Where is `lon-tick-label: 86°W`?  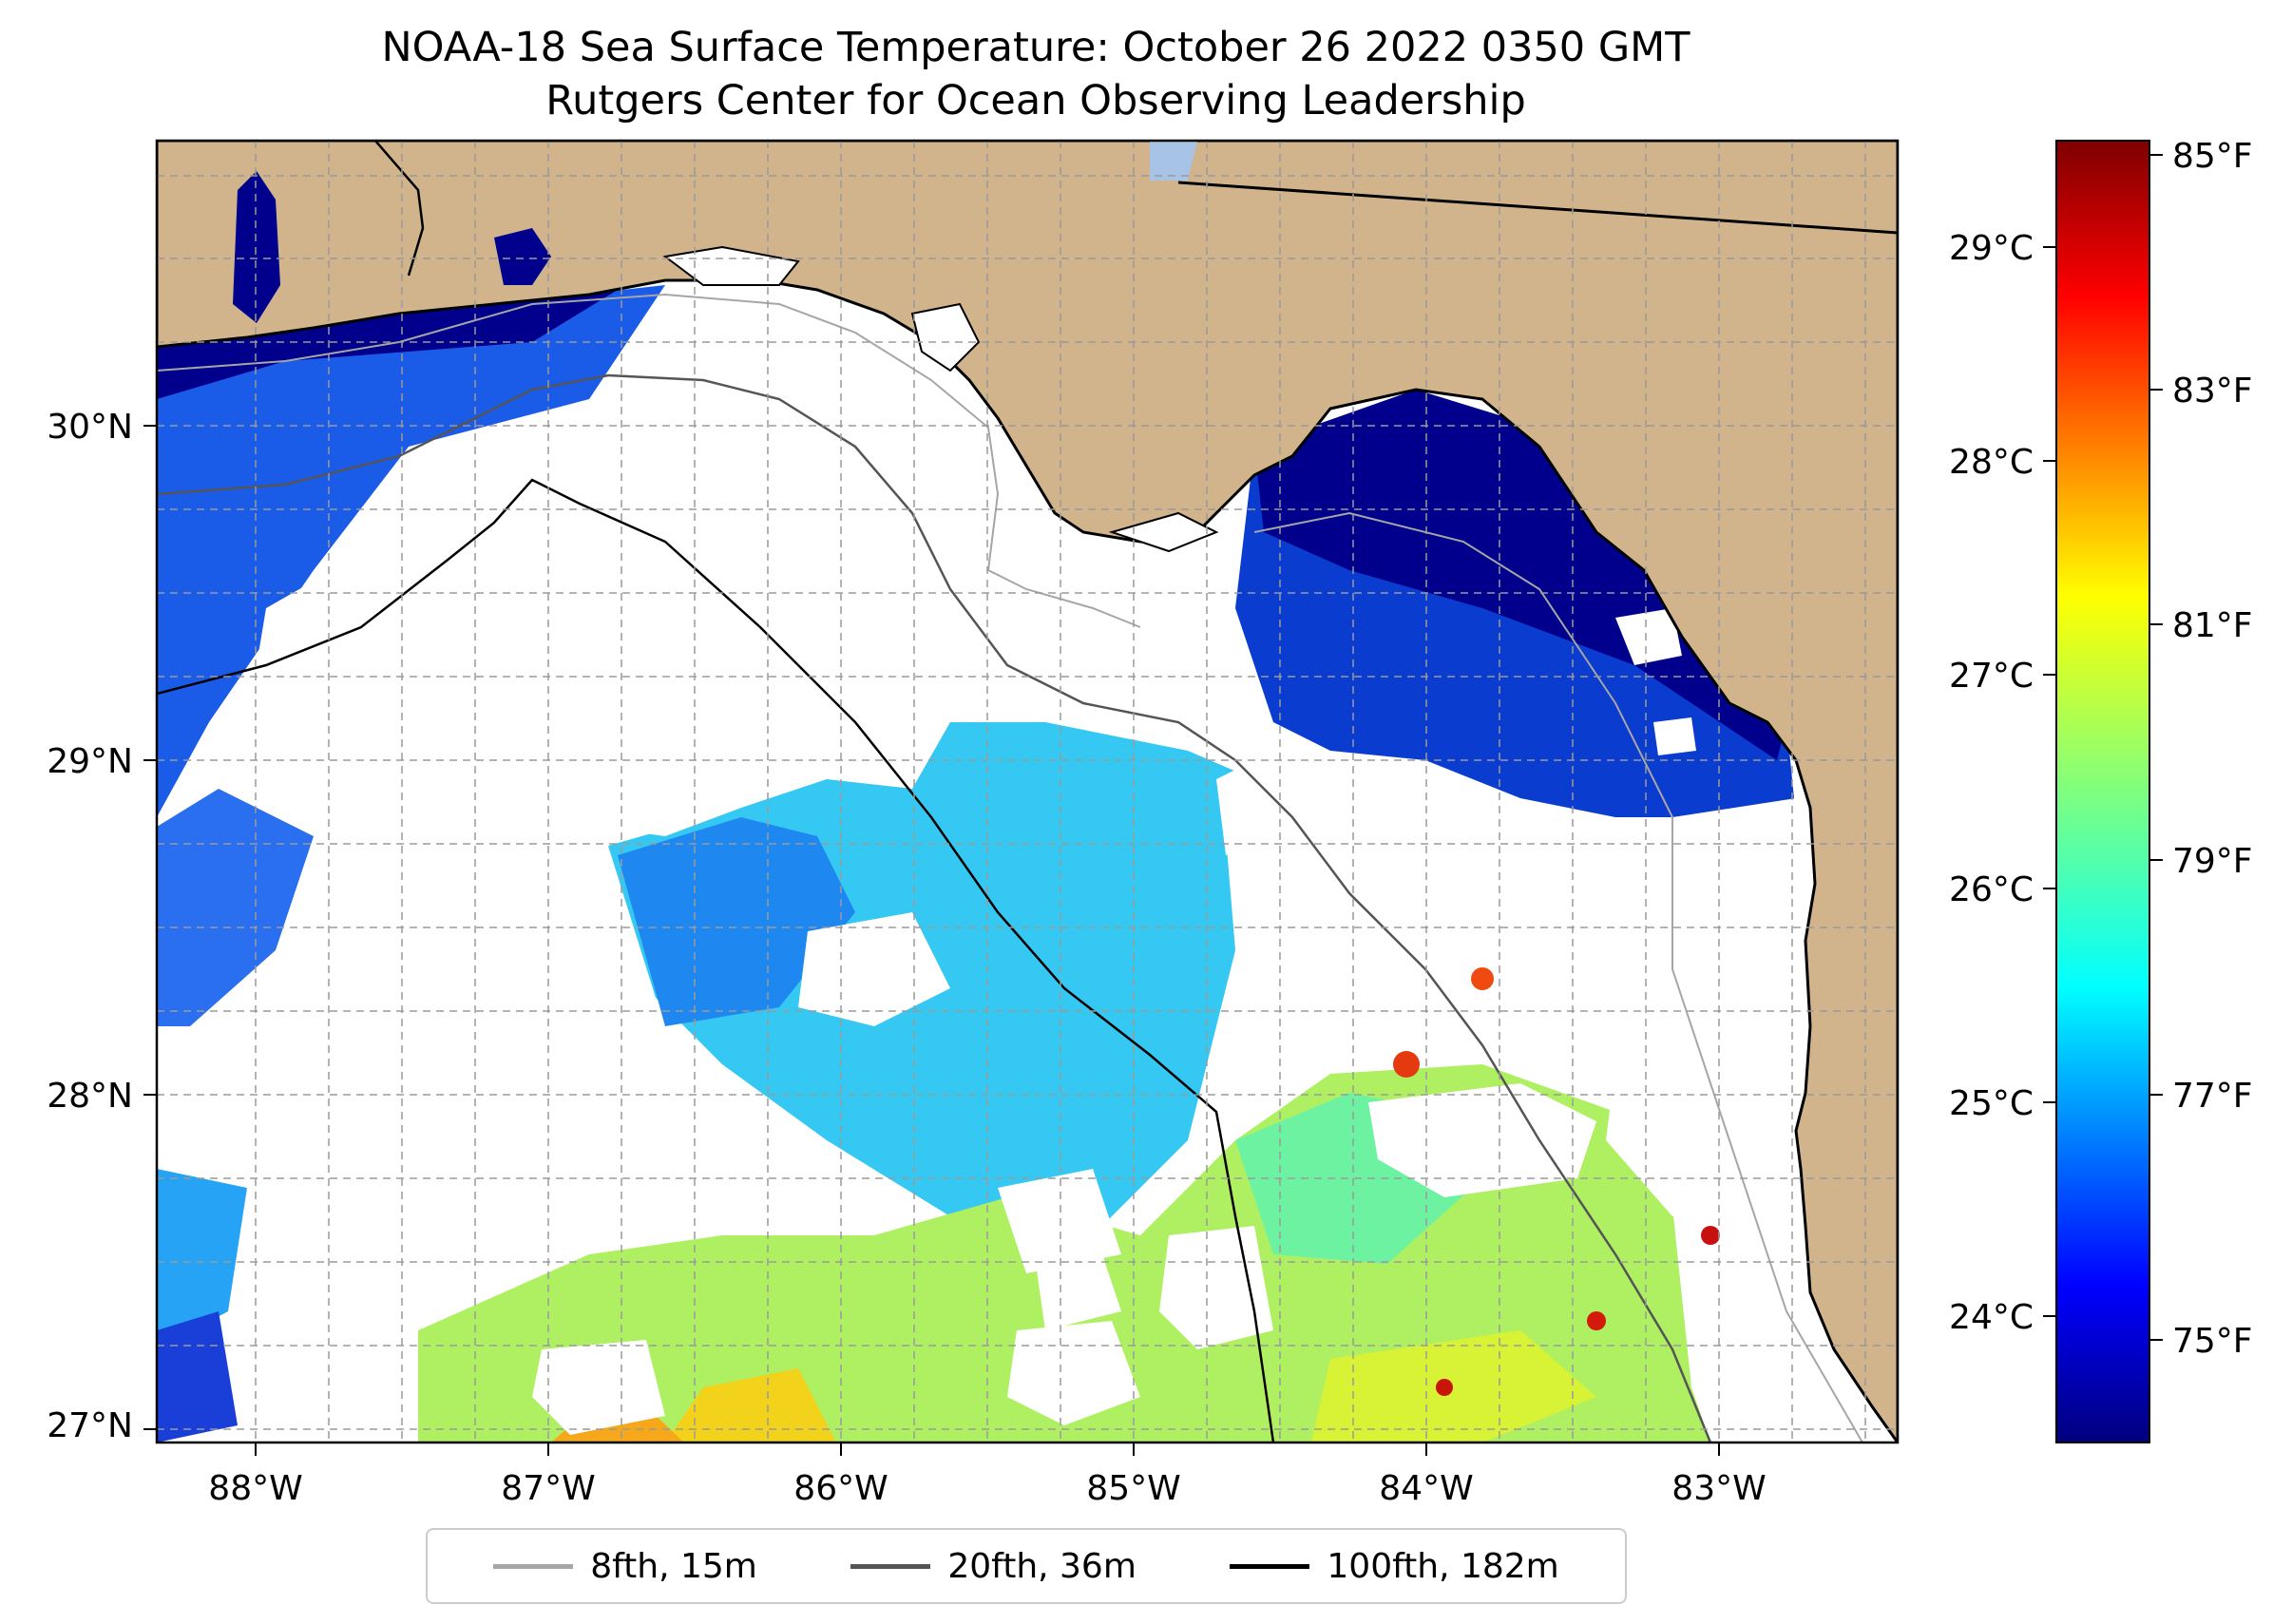 lon-tick-label: 86°W is located at coordinates (840, 1488).